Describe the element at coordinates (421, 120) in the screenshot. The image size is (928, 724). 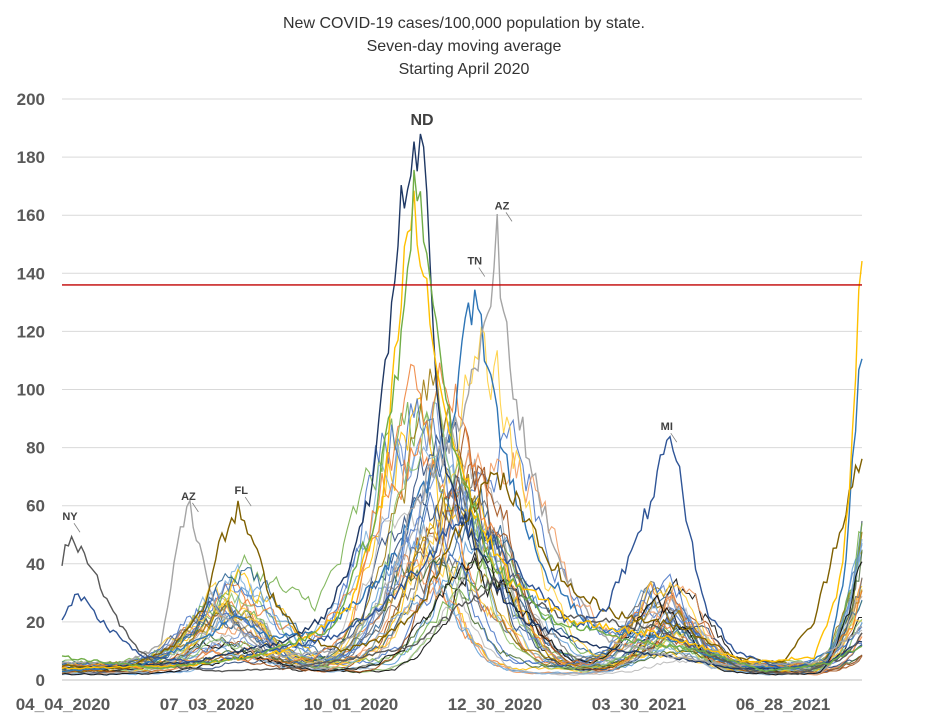
I see `annotation-nd: ND` at that location.